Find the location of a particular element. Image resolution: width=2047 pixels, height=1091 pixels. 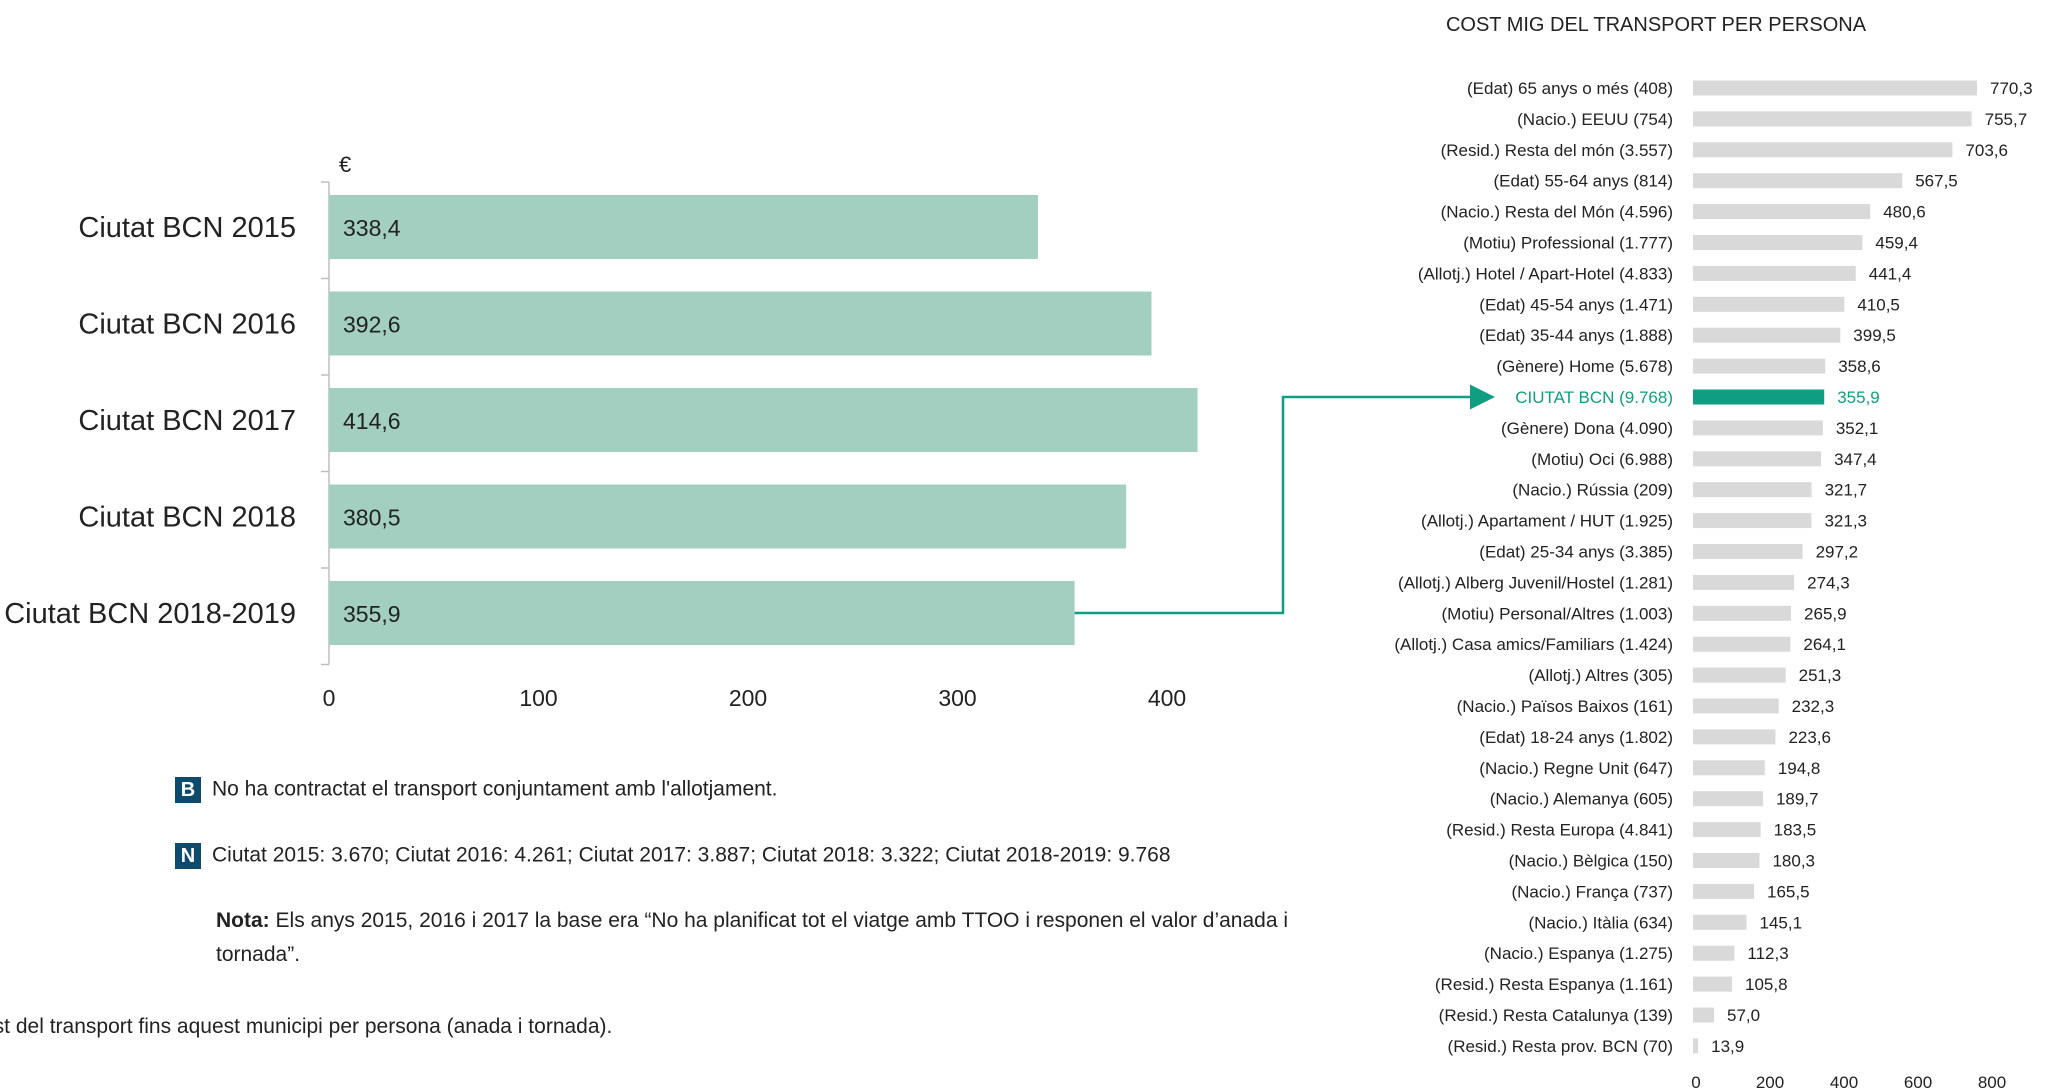

data-label: 392,6 is located at coordinates (372, 325).